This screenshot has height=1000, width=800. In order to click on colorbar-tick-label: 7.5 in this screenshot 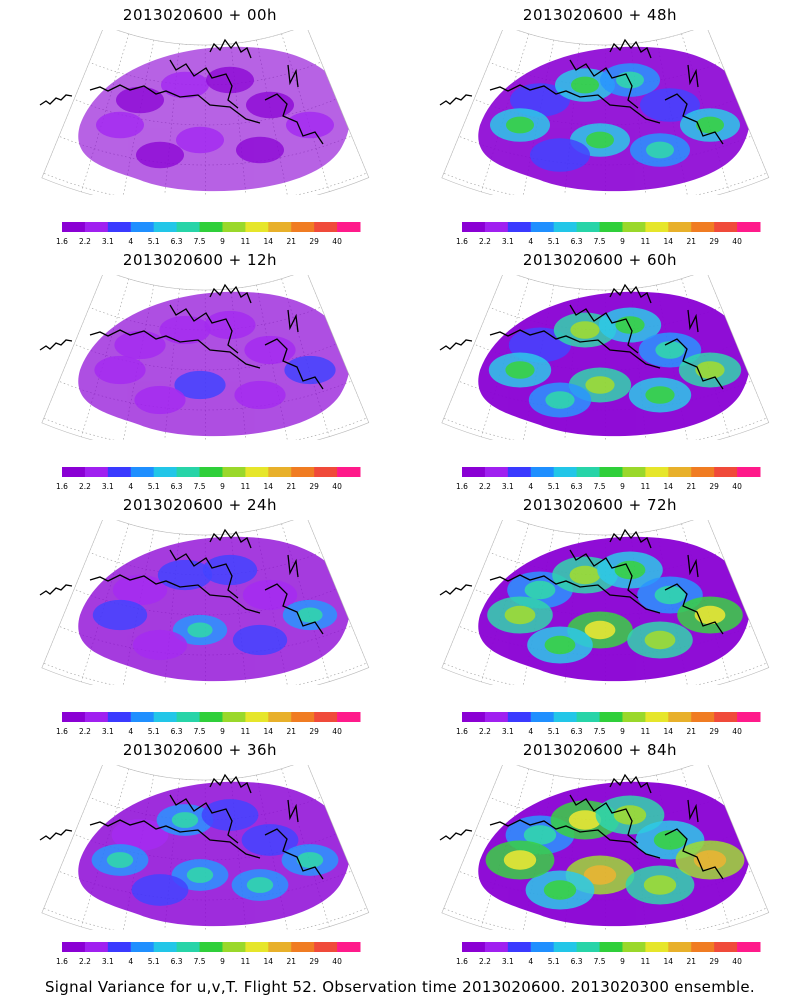, I will do `click(600, 241)`.